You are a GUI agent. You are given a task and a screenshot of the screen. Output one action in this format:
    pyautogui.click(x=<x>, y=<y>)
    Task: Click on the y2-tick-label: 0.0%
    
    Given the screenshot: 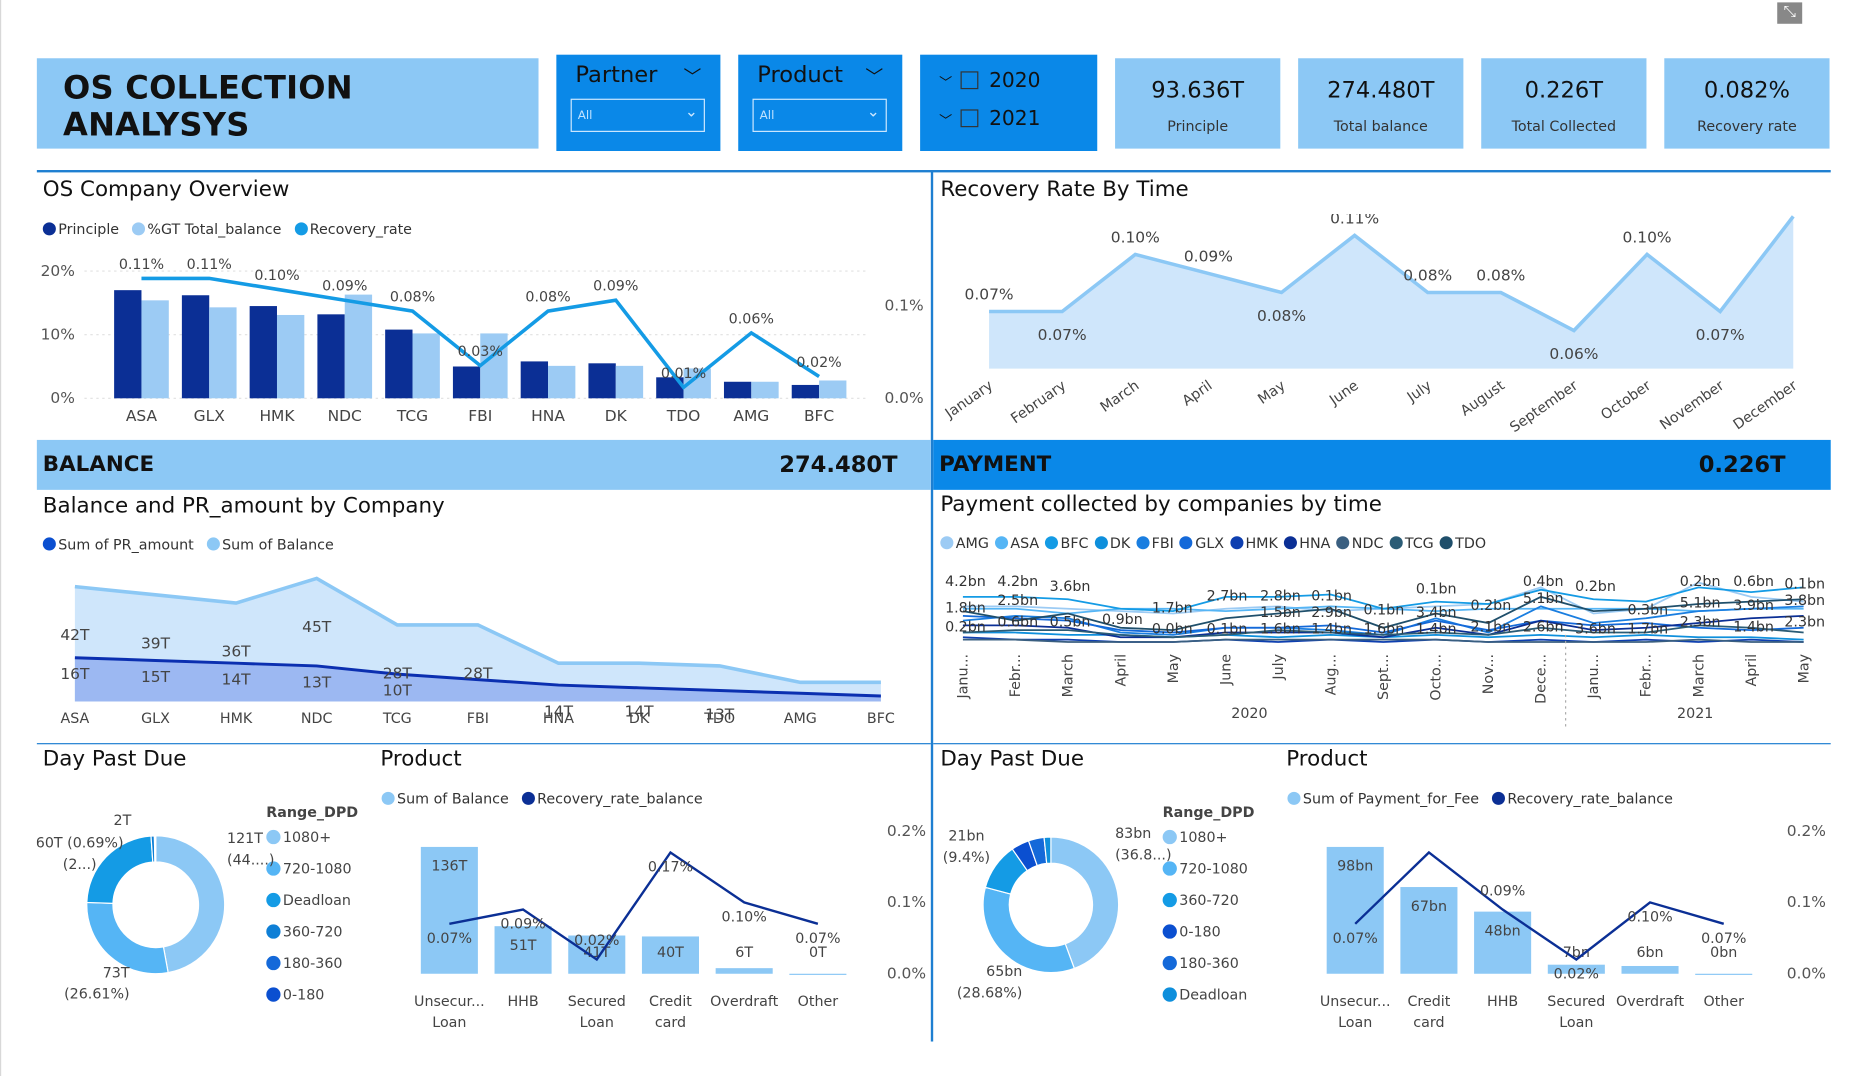 What is the action you would take?
    pyautogui.click(x=906, y=974)
    